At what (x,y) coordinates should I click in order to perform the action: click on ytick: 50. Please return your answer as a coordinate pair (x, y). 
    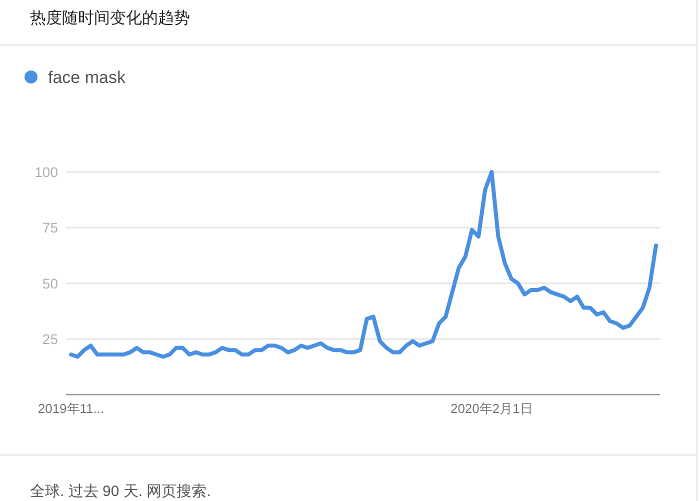
    Looking at the image, I should click on (50, 283).